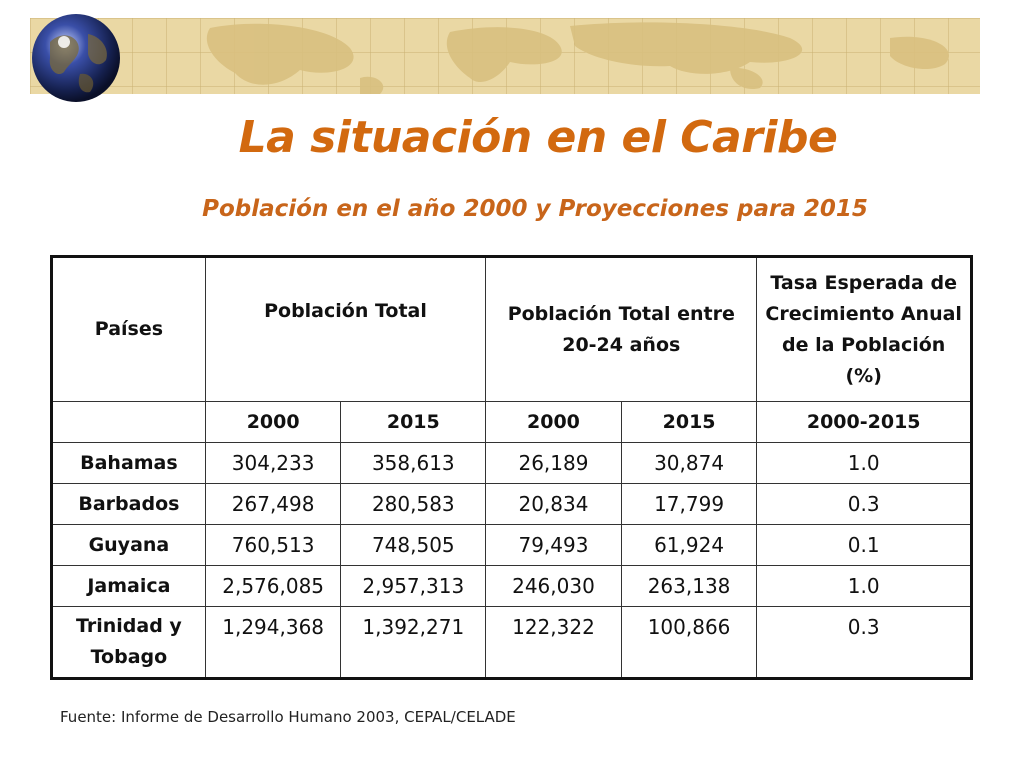  Describe the element at coordinates (689, 422) in the screenshot. I see `subheader-youth-2015: 2015` at that location.